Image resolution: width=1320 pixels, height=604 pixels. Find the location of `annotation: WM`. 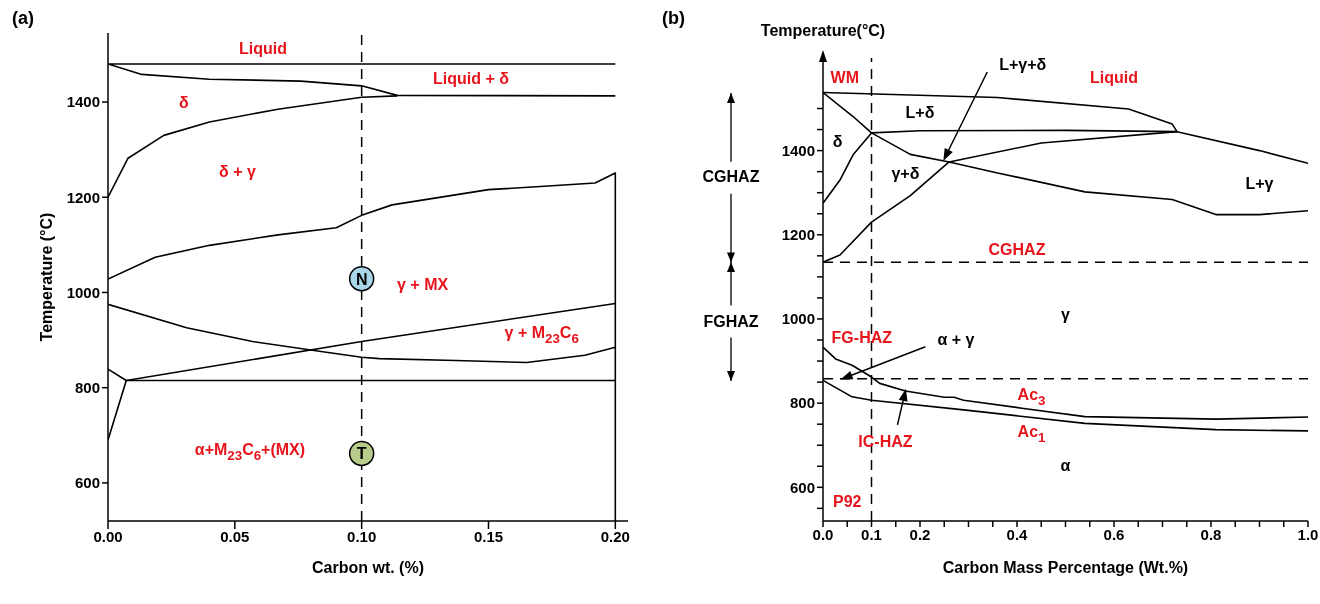

annotation: WM is located at coordinates (845, 78).